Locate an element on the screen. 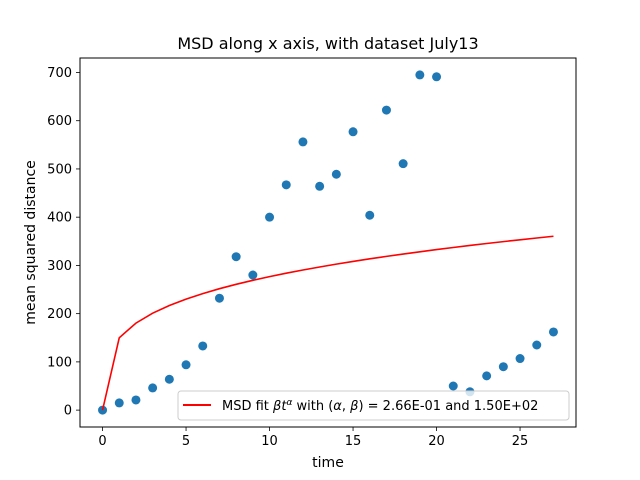  legend-mid: with ( is located at coordinates (312, 406).